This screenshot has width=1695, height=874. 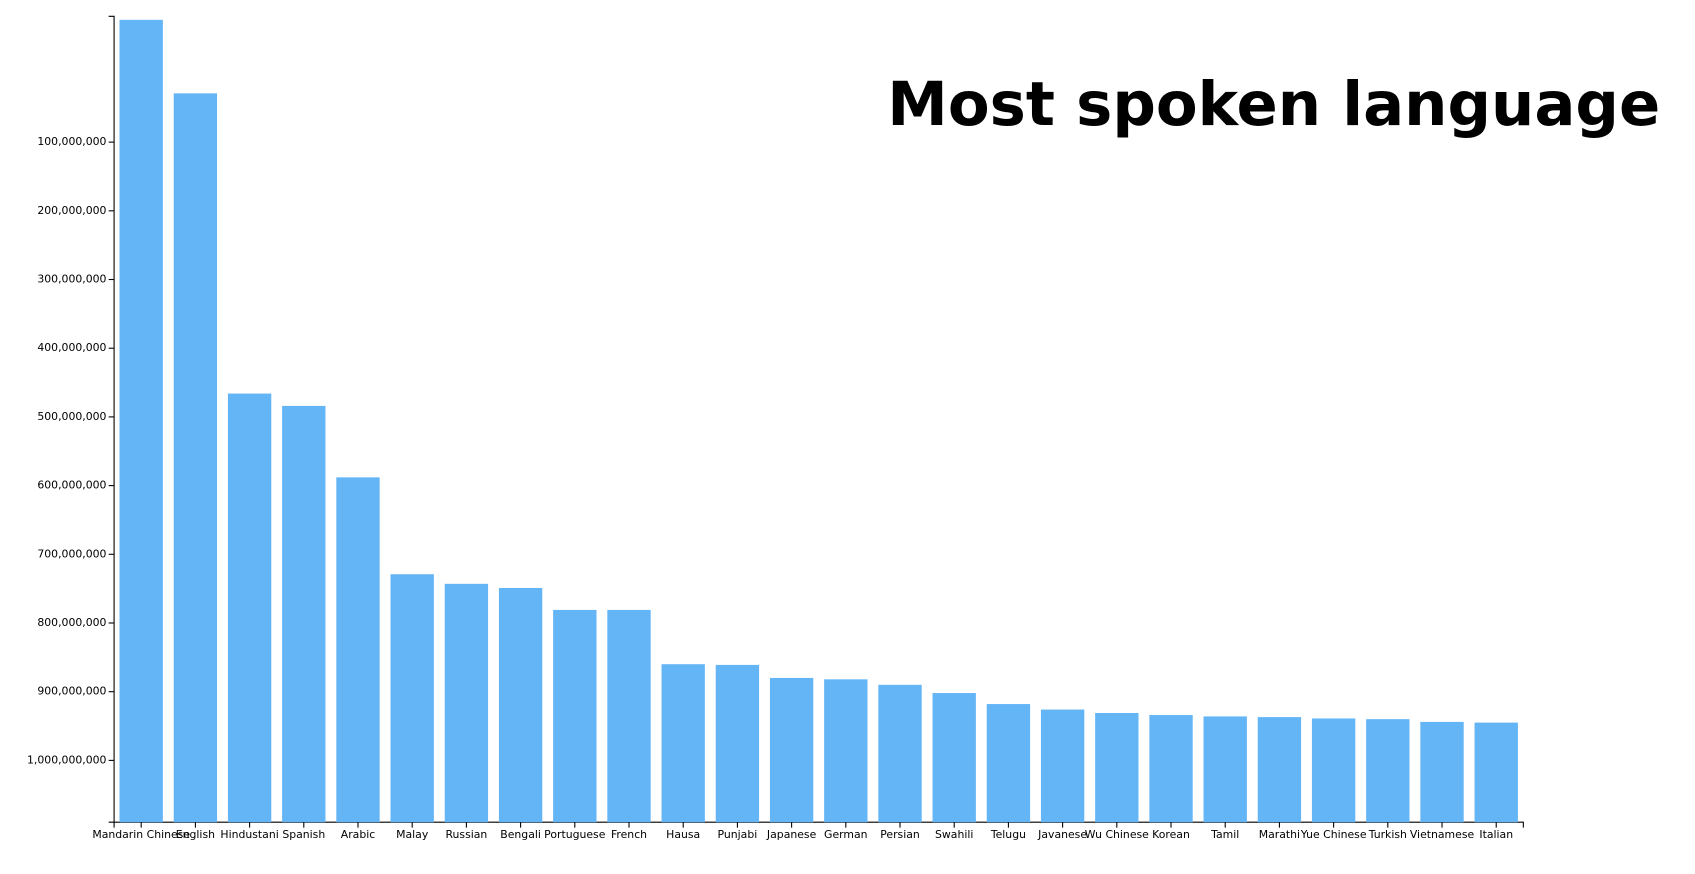 What do you see at coordinates (818, 824) in the screenshot?
I see `x-axis` at bounding box center [818, 824].